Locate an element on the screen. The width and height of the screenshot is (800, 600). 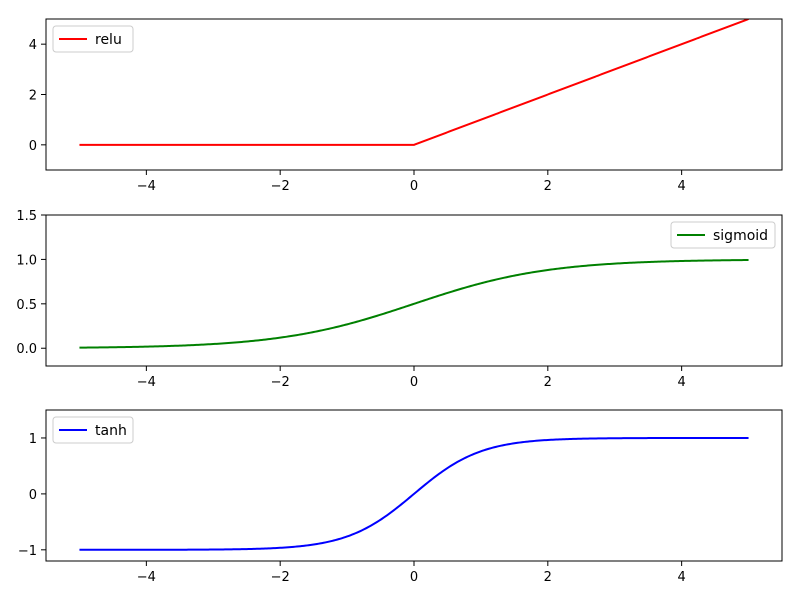
legend-label: sigmoid is located at coordinates (740, 236).